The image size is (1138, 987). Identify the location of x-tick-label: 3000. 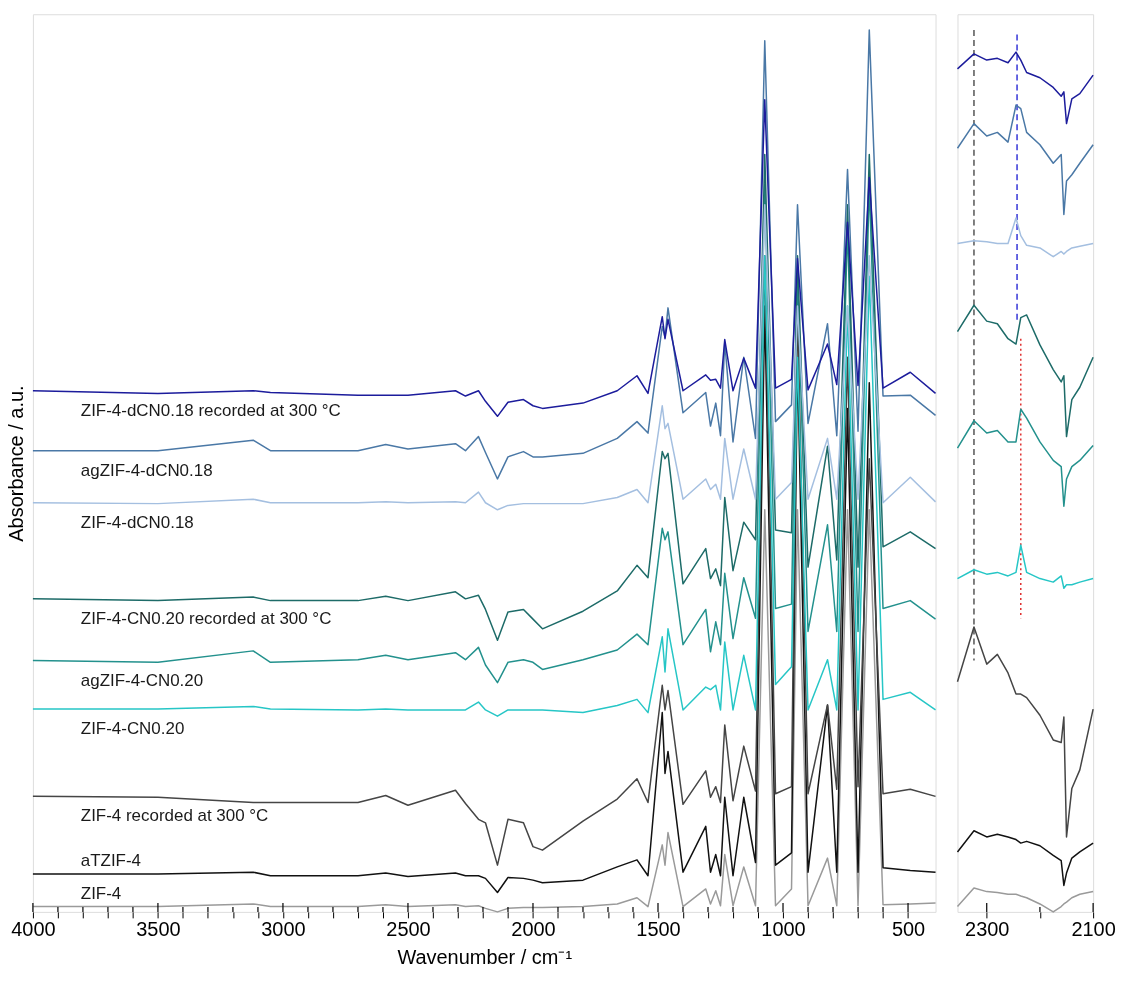
(283, 929).